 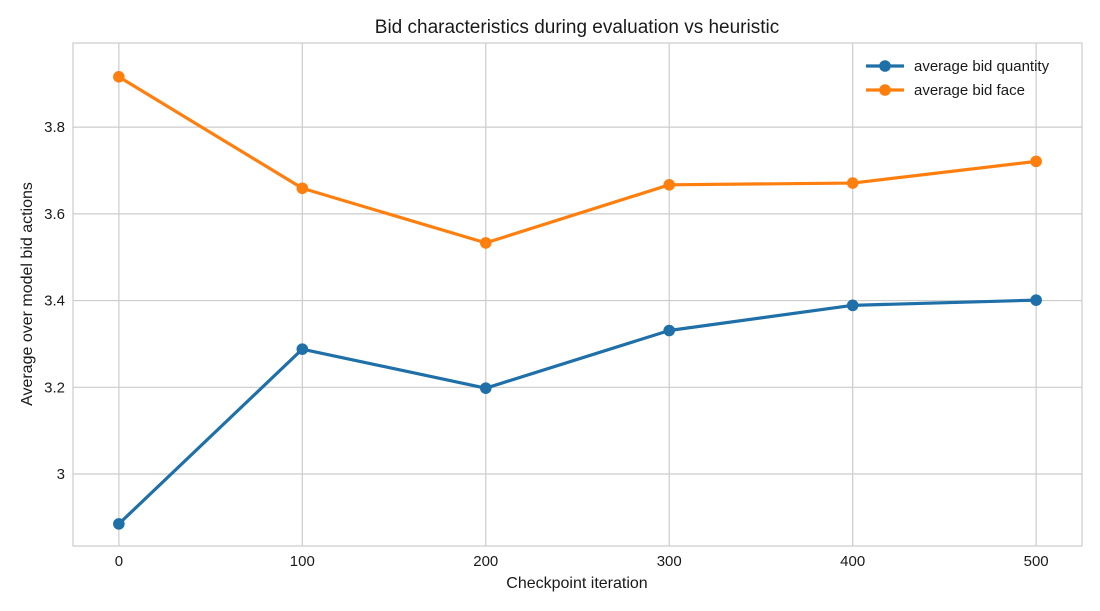 I want to click on y-tick-label-4: 3.8, so click(x=54, y=127).